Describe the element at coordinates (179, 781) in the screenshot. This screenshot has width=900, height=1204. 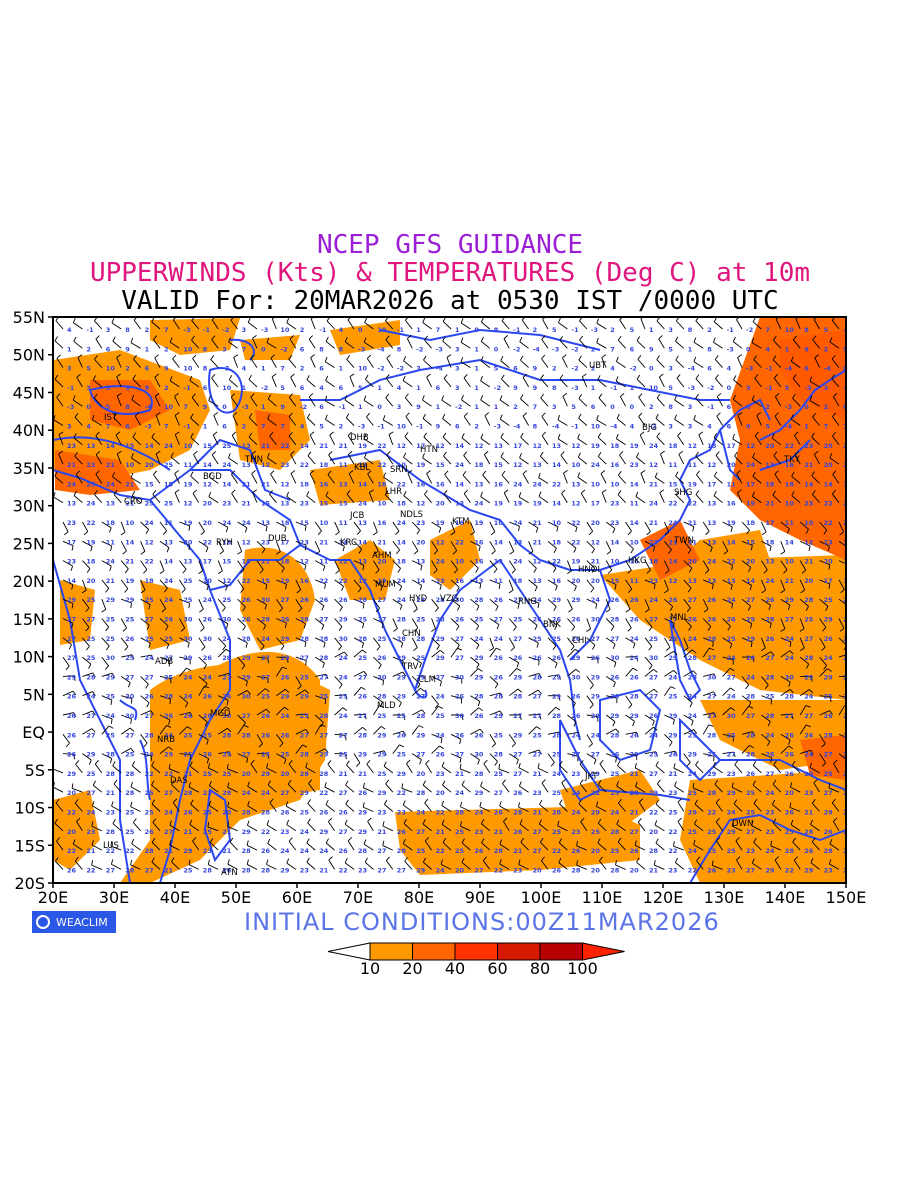
I see `station-label: DAS` at that location.